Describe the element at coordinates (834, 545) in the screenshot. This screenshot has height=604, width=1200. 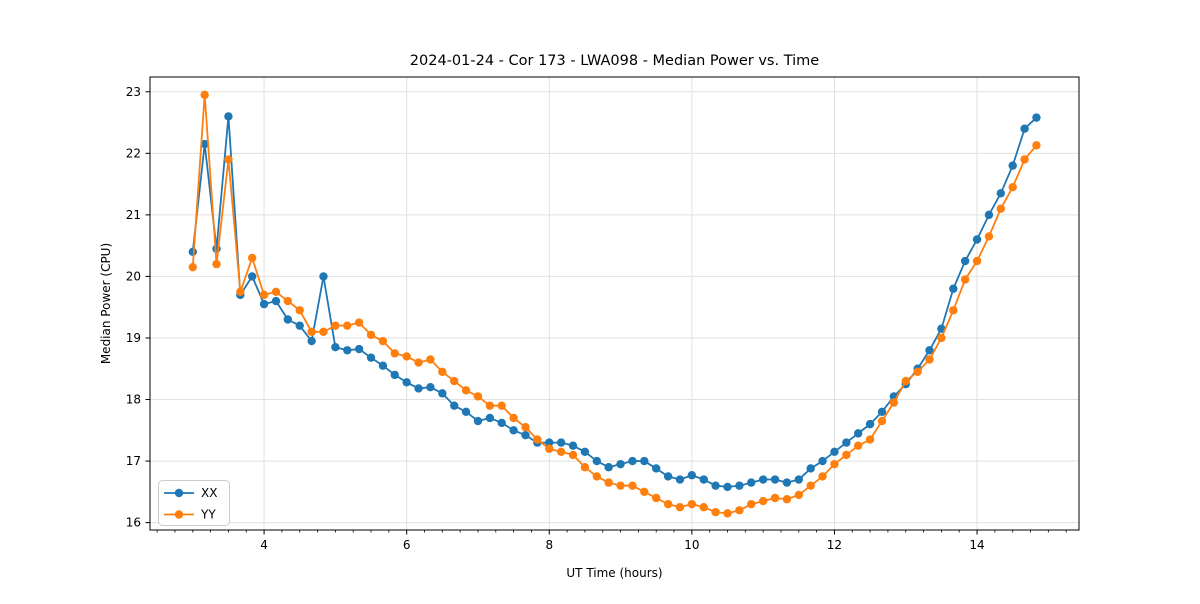
I see `x-tick-label: 12` at that location.